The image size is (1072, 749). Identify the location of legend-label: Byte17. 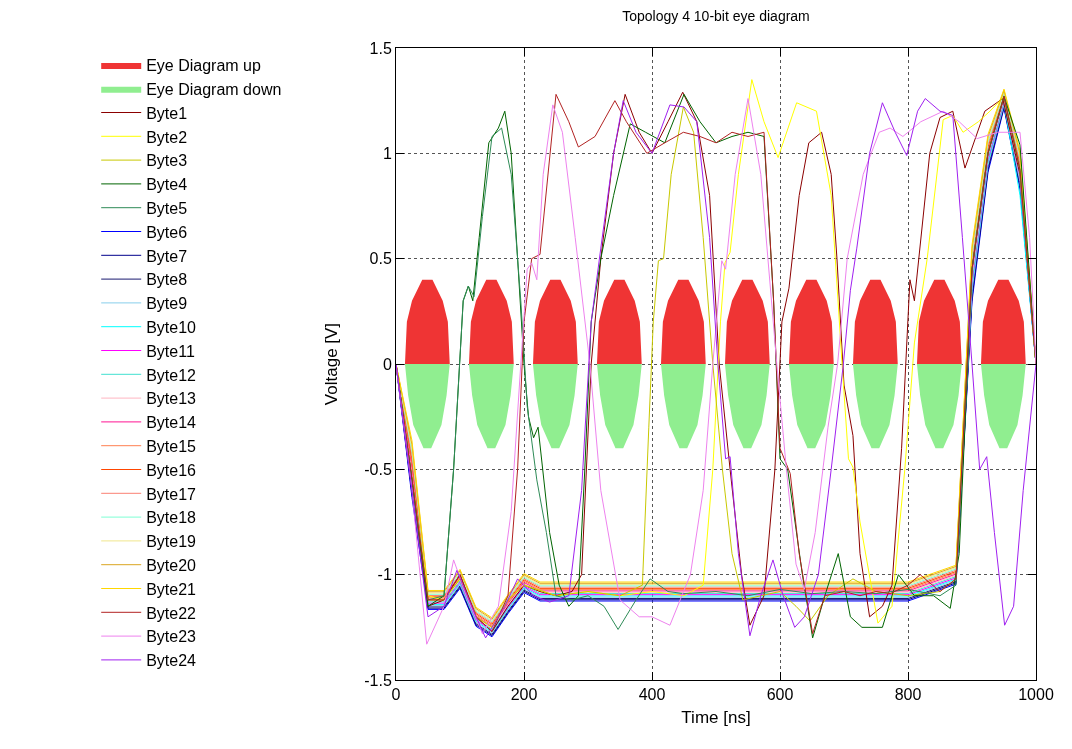
(171, 494).